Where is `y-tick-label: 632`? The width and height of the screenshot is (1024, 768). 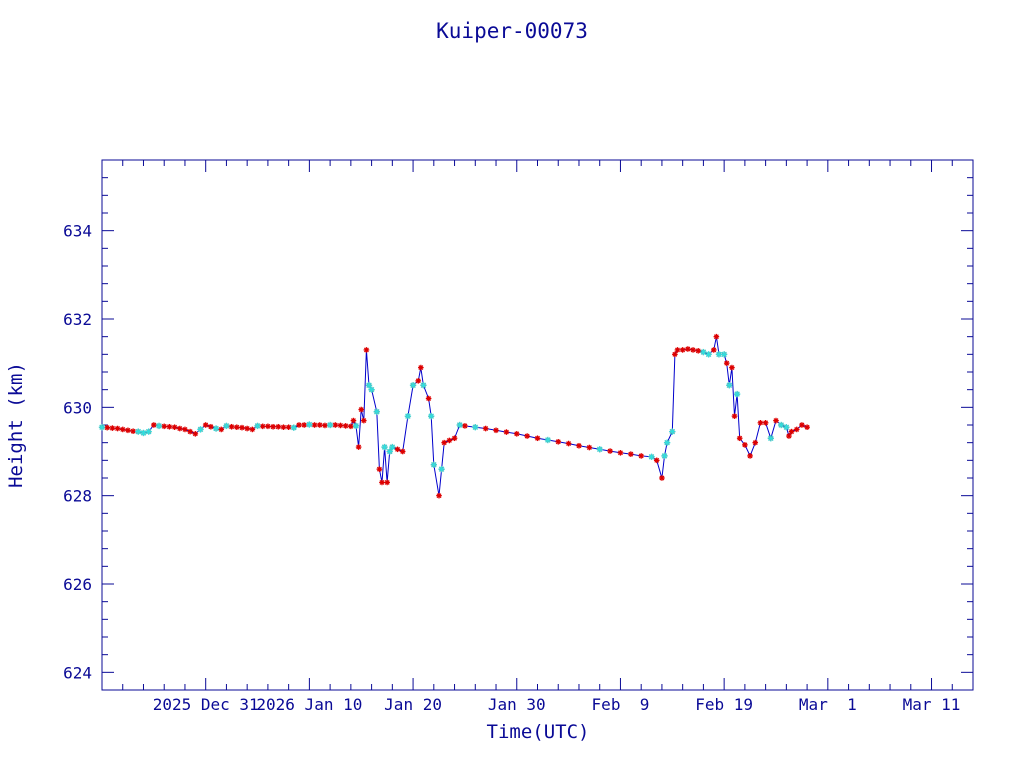 y-tick-label: 632 is located at coordinates (77, 319).